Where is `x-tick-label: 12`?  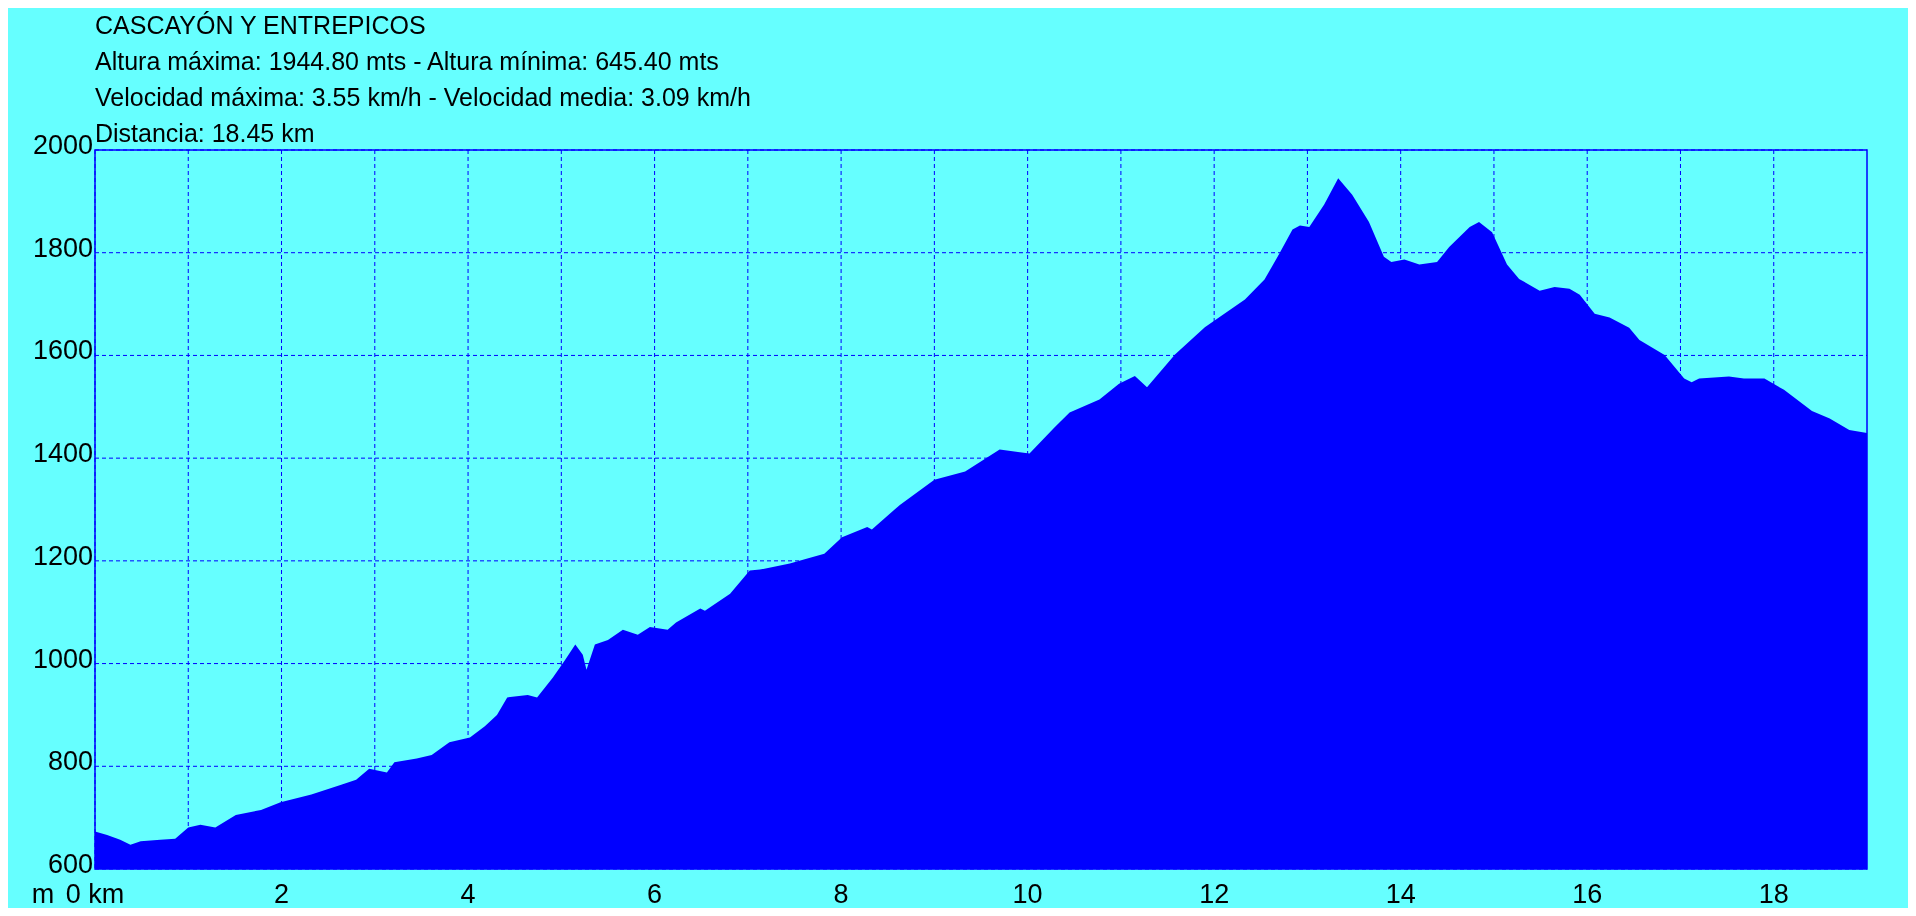 x-tick-label: 12 is located at coordinates (1214, 894).